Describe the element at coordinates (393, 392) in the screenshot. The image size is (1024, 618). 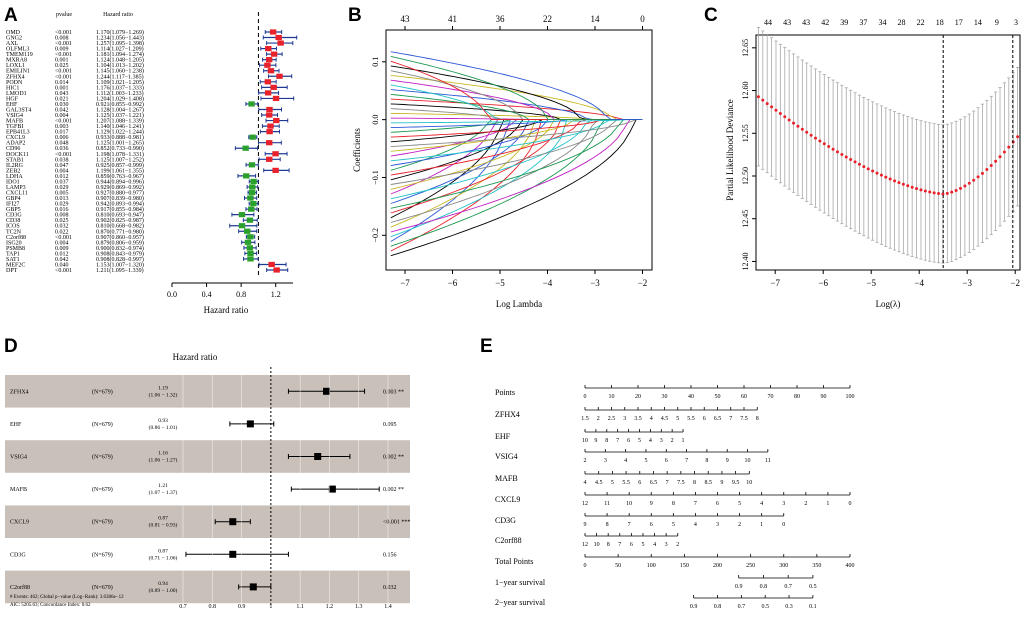
I see `d-p-label: 0.003 **` at that location.